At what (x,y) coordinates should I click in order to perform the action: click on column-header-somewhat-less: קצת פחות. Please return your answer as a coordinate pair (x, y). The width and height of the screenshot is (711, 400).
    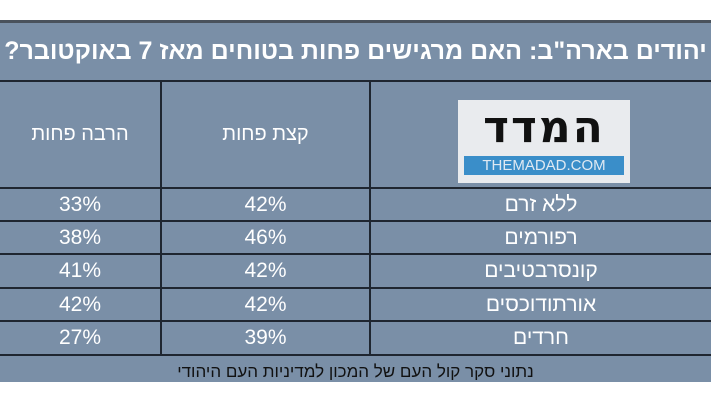
    Looking at the image, I should click on (265, 134).